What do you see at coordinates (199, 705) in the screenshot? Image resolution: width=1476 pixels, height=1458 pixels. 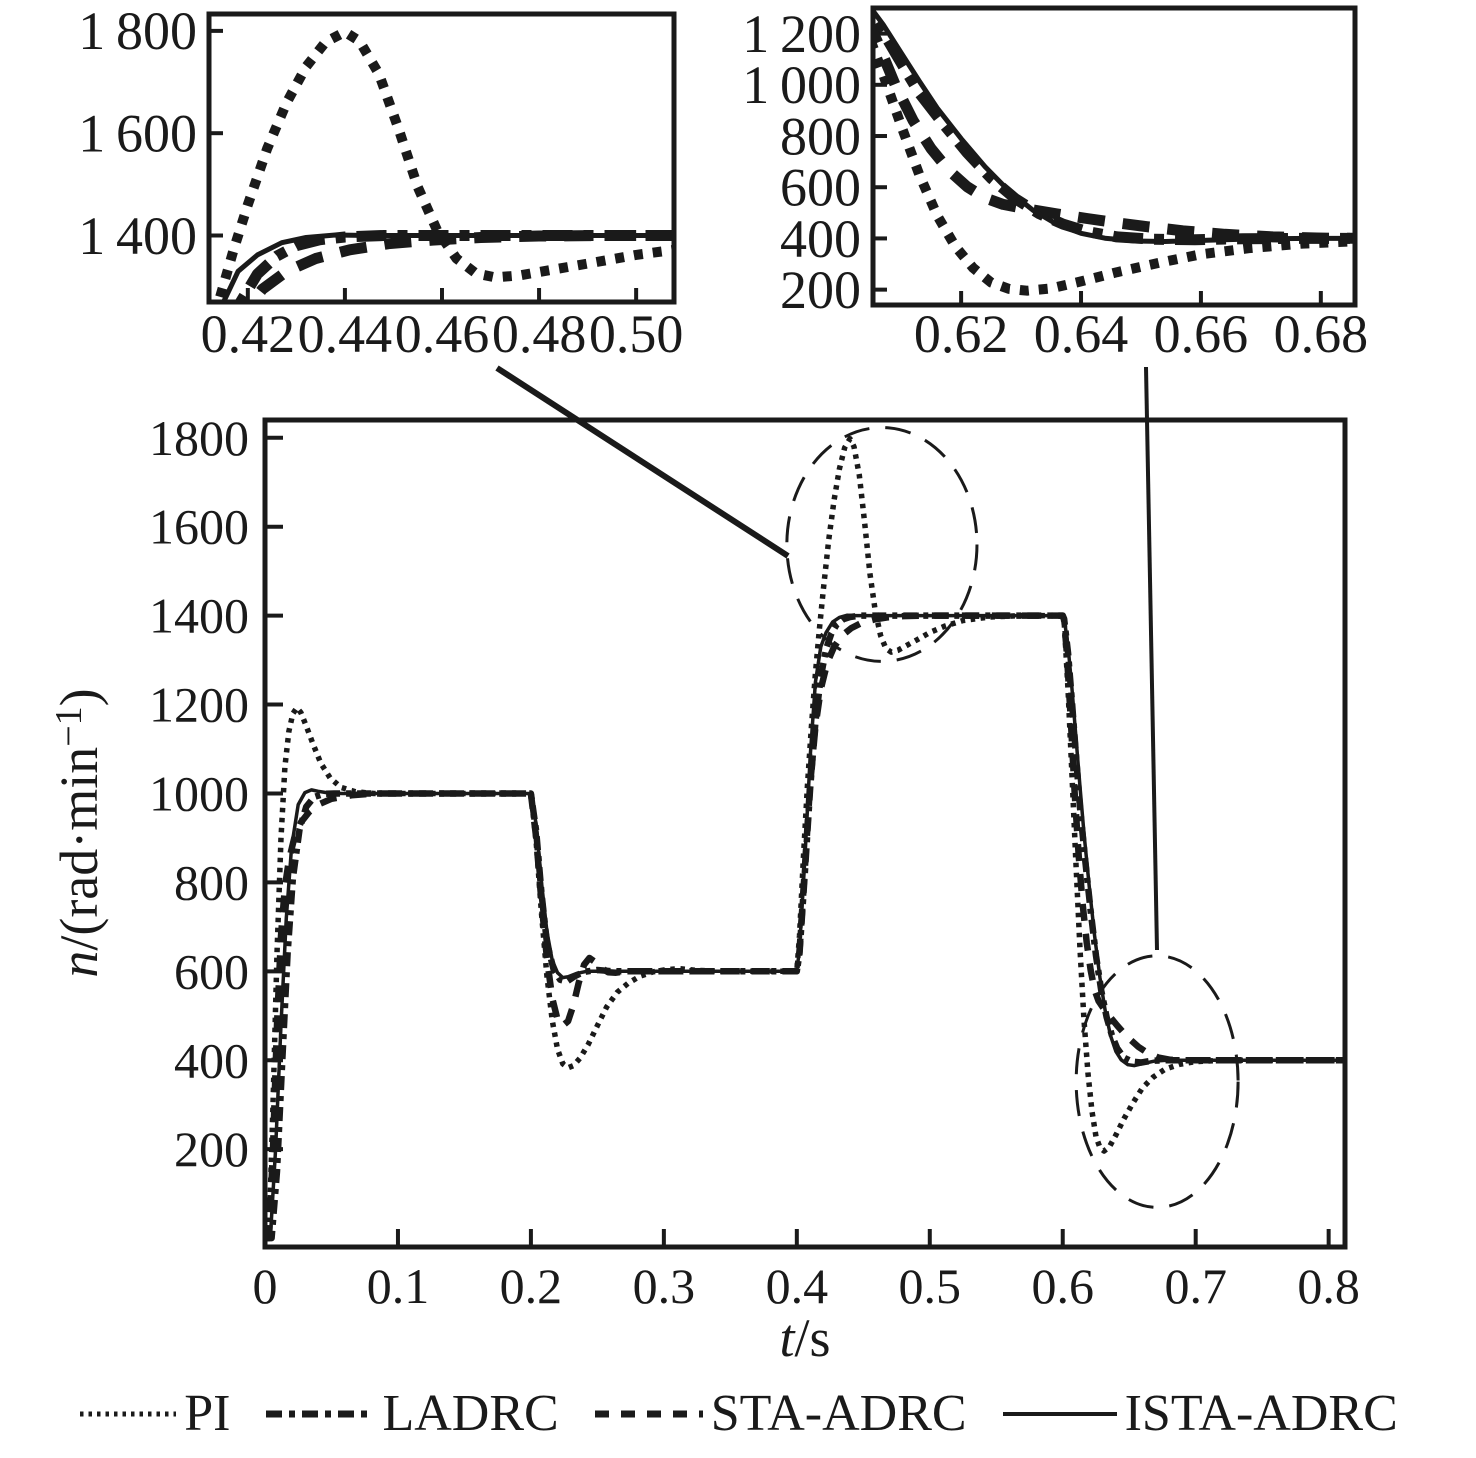 I see `main-y-tick-label: 1200` at bounding box center [199, 705].